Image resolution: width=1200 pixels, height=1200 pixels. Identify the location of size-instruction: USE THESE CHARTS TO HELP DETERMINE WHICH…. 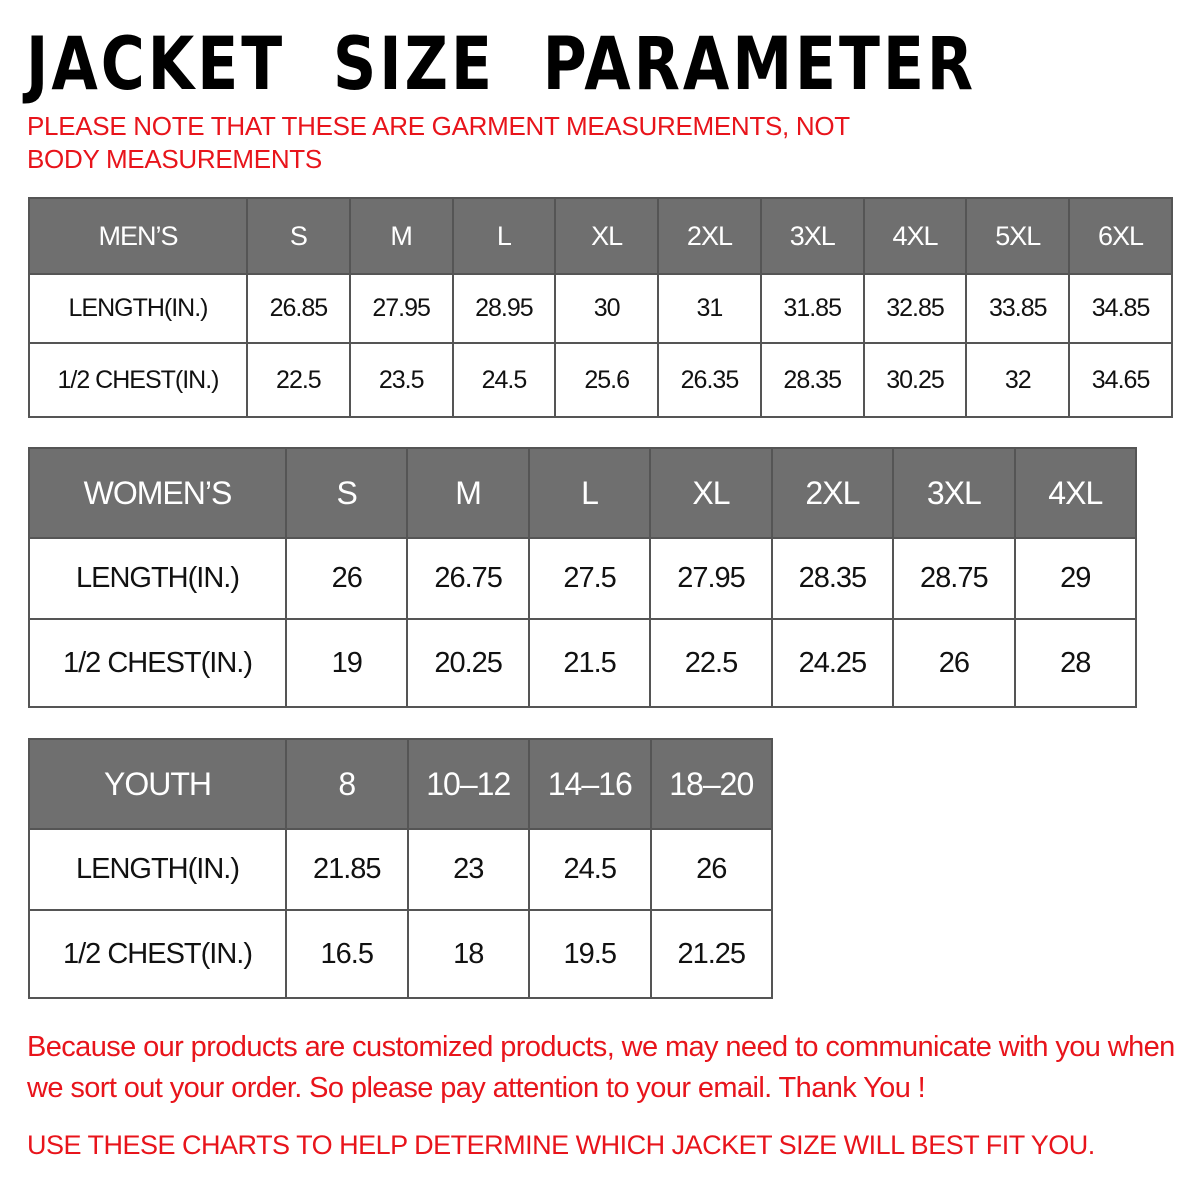
(561, 1145).